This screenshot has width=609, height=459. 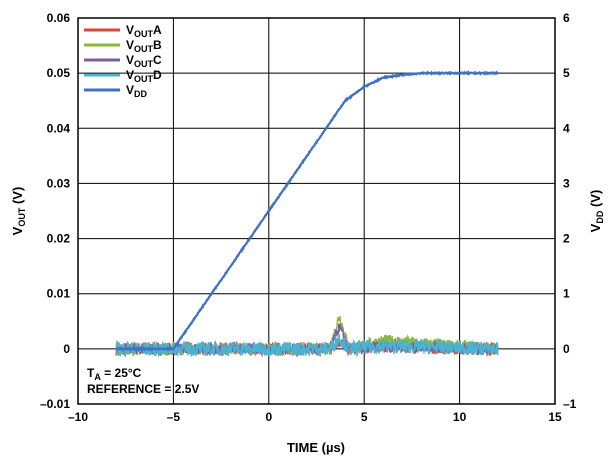 I want to click on y-right-tick-label: 2, so click(x=566, y=239).